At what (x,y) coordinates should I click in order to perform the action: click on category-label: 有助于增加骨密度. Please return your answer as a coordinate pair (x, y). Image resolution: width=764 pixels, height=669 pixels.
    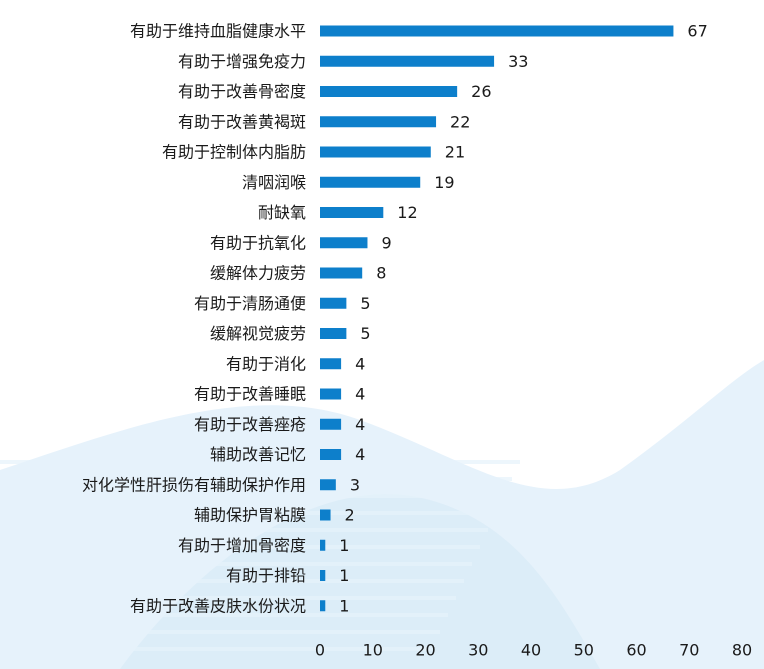
    Looking at the image, I should click on (242, 545).